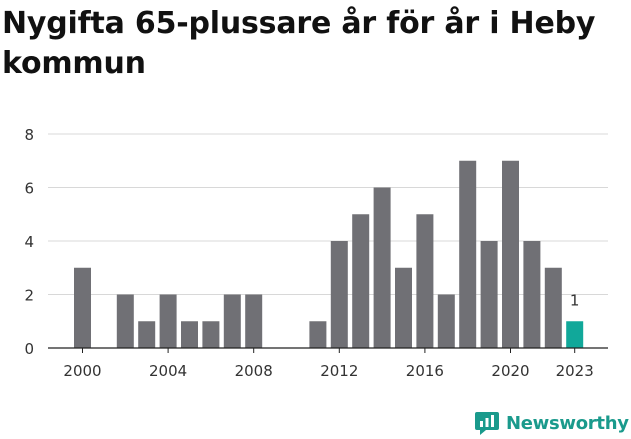 Image resolution: width=631 pixels, height=439 pixels. I want to click on bar-2022, so click(553, 307).